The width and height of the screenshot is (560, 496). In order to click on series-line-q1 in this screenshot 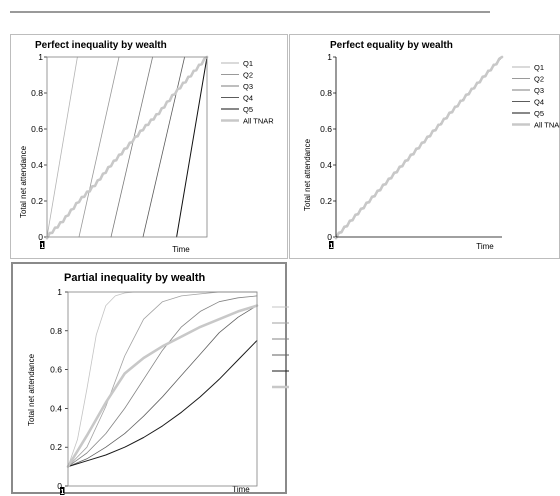, I will do `click(62, 147)`.